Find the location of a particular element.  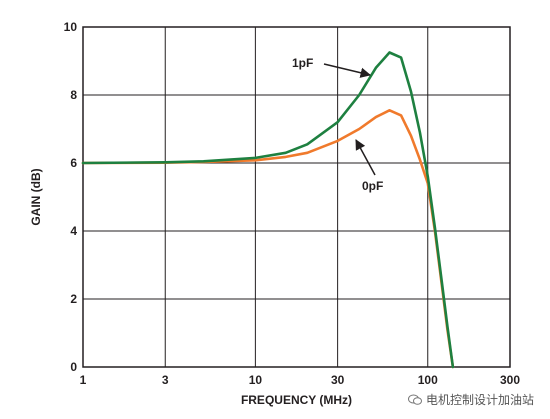

annotation-1pf: 1pF is located at coordinates (302, 63).